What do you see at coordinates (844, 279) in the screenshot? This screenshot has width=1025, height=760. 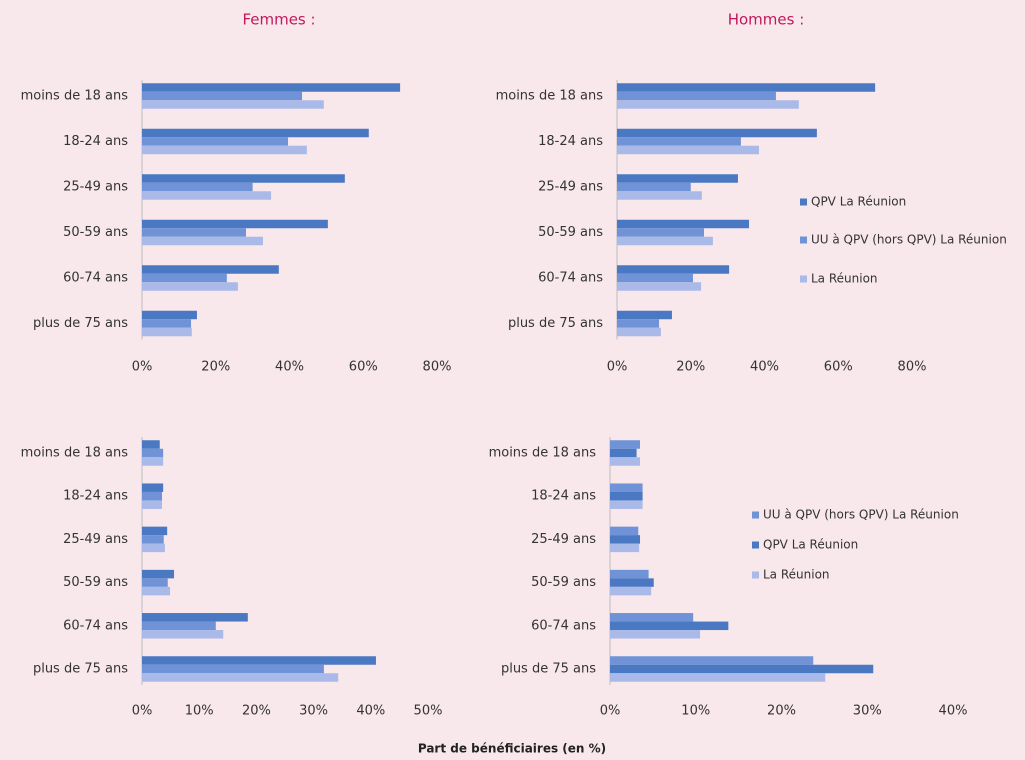 I see `legend-label: La Réunion` at bounding box center [844, 279].